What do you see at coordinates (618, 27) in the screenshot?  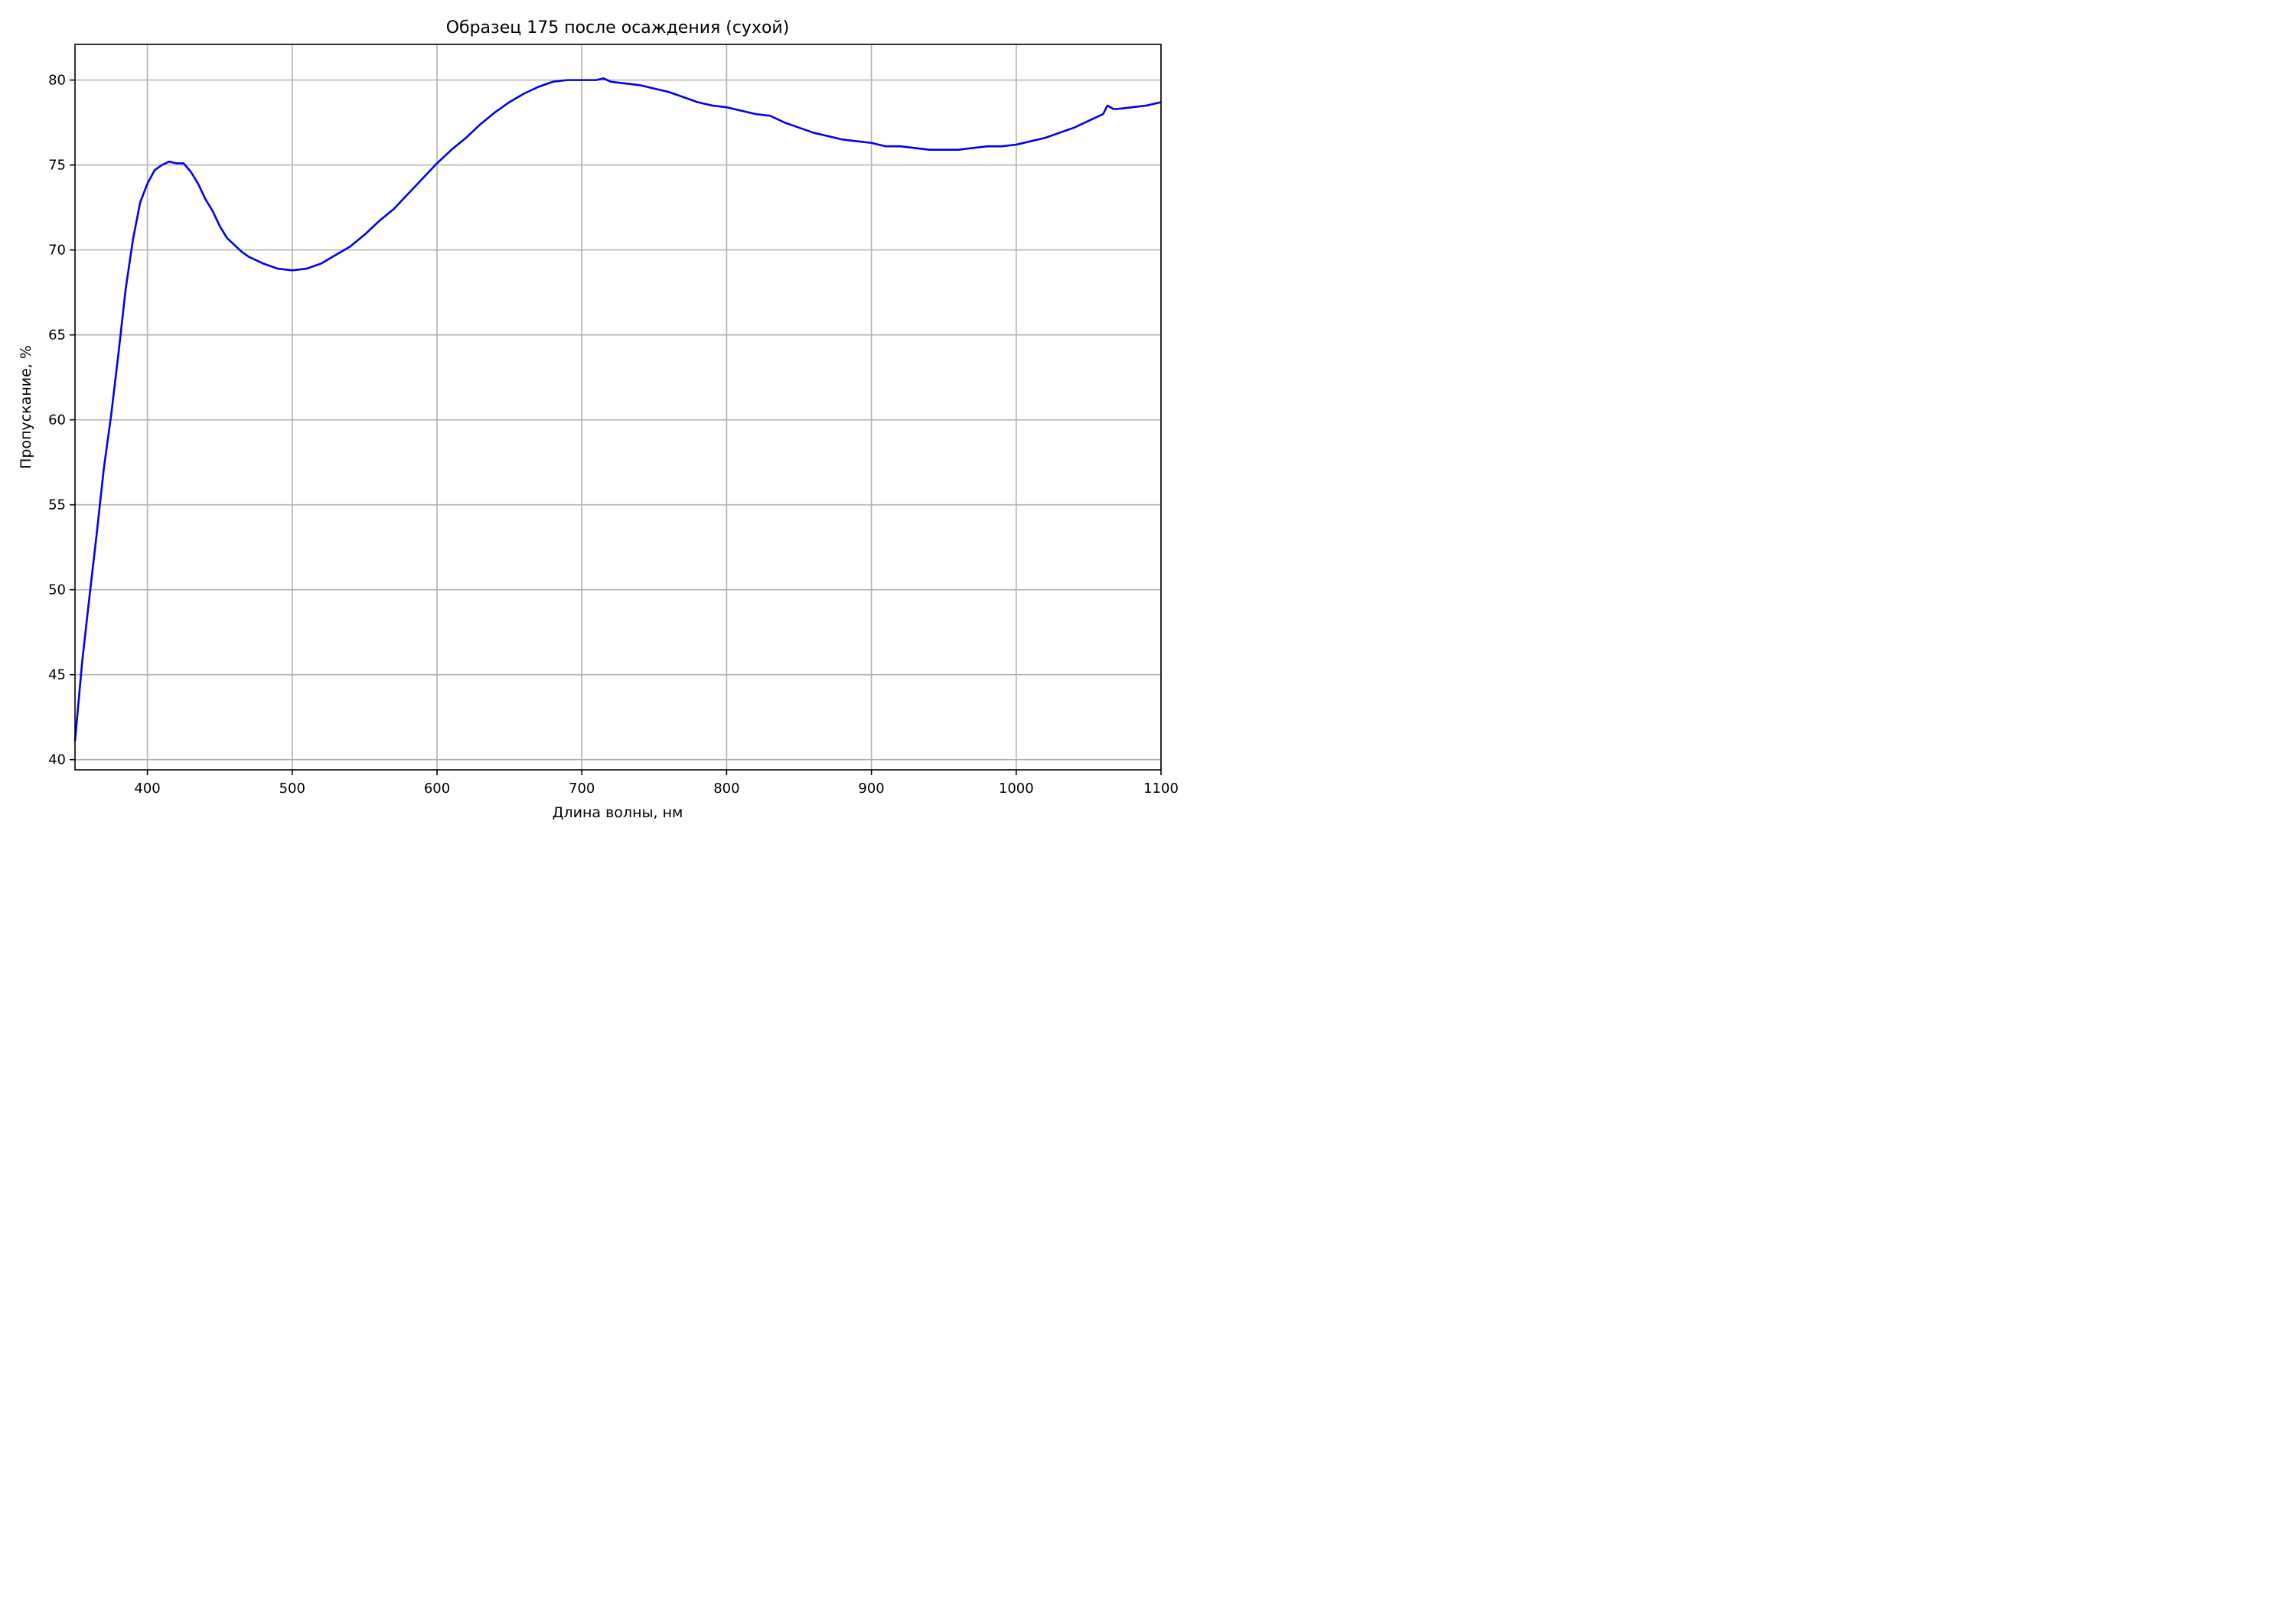 I see `chart-title: Образец 175 после осаждения (сухой)` at bounding box center [618, 27].